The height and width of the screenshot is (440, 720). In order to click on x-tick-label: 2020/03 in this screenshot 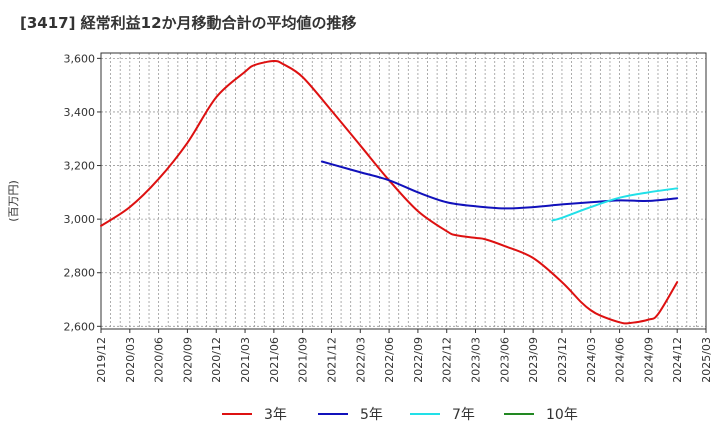, I will do `click(130, 360)`.